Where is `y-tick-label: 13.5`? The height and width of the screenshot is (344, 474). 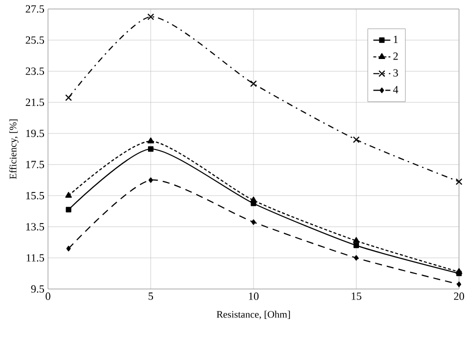 y-tick-label: 13.5 is located at coordinates (35, 226).